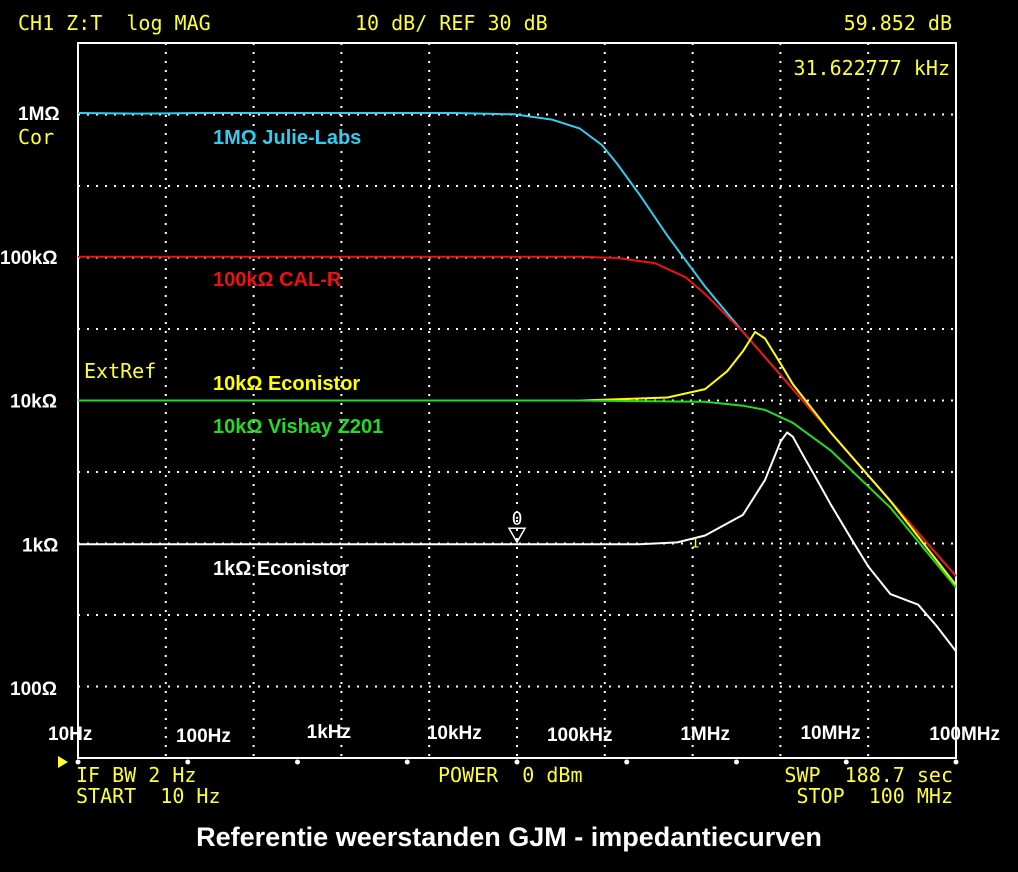  What do you see at coordinates (695, 543) in the screenshot?
I see `marker-1-label: 1` at bounding box center [695, 543].